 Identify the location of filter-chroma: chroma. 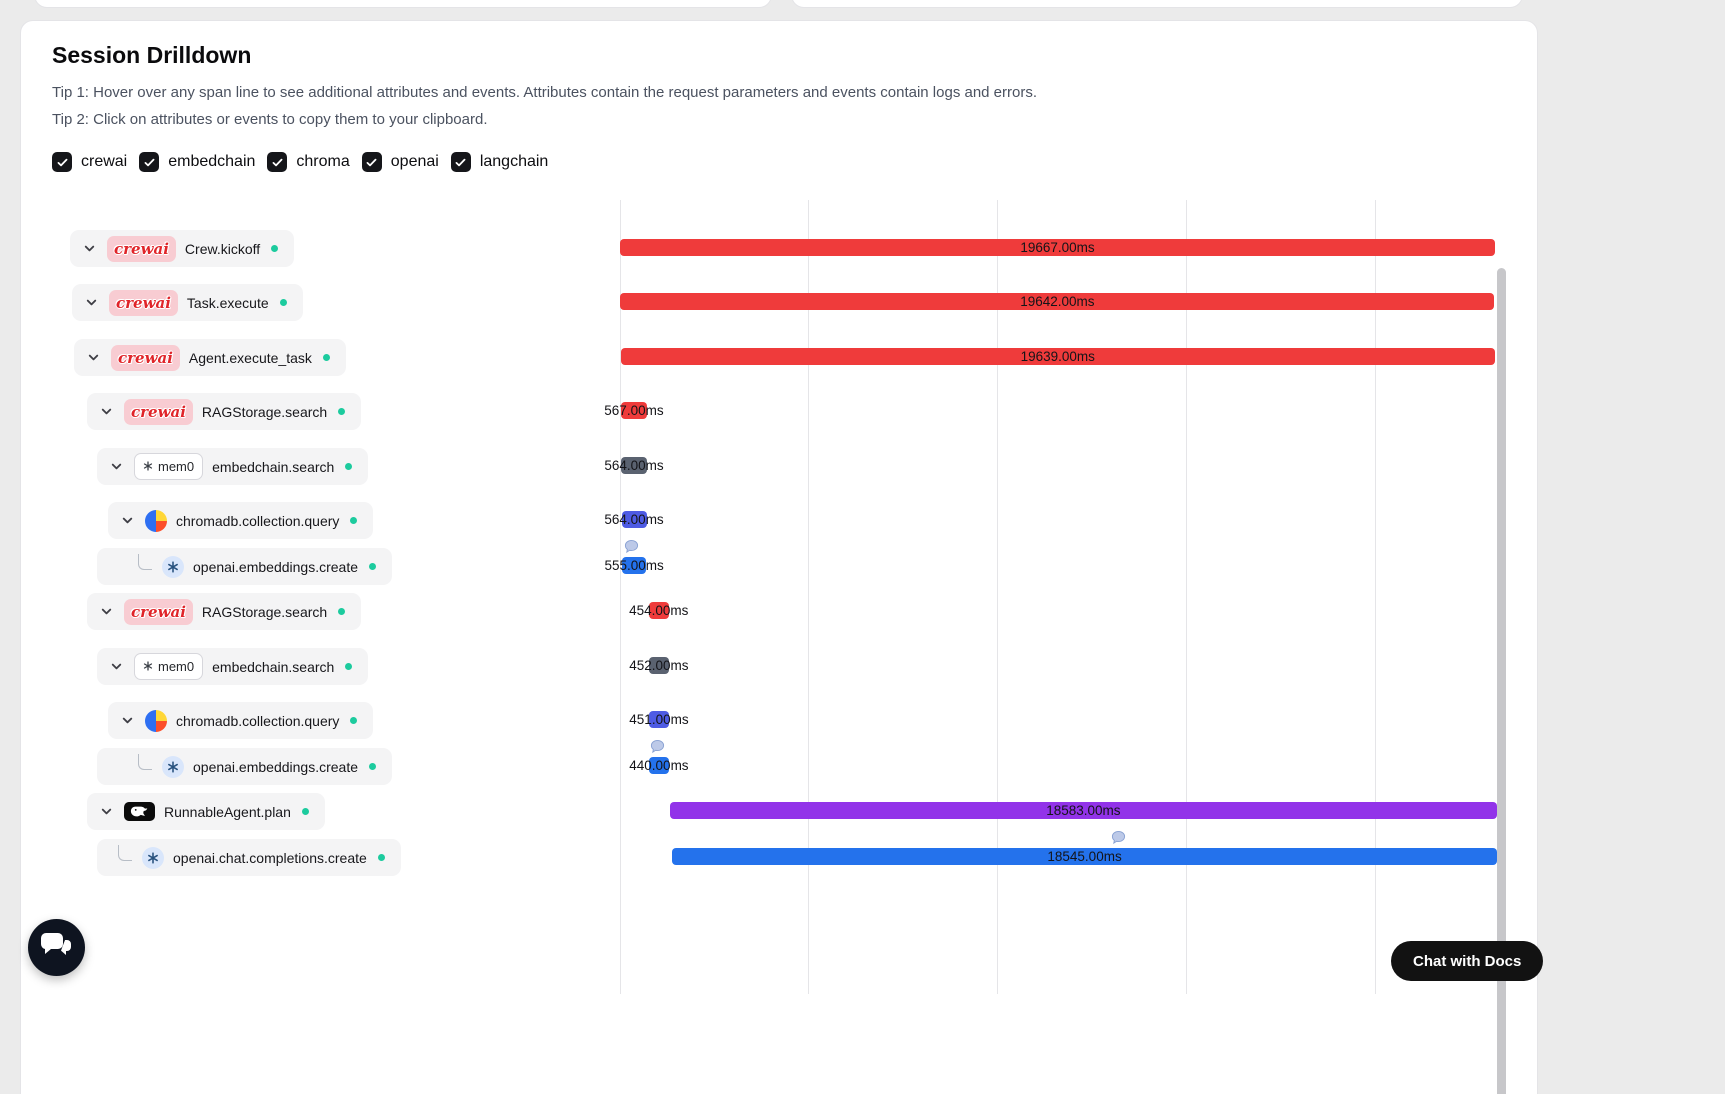
(308, 162).